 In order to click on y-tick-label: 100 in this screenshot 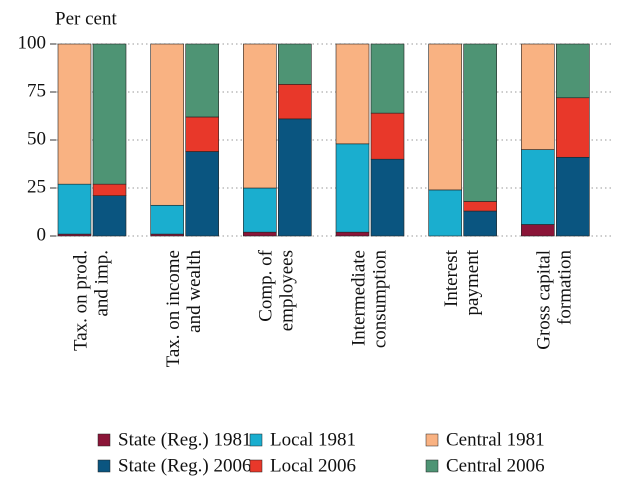, I will do `click(32, 42)`.